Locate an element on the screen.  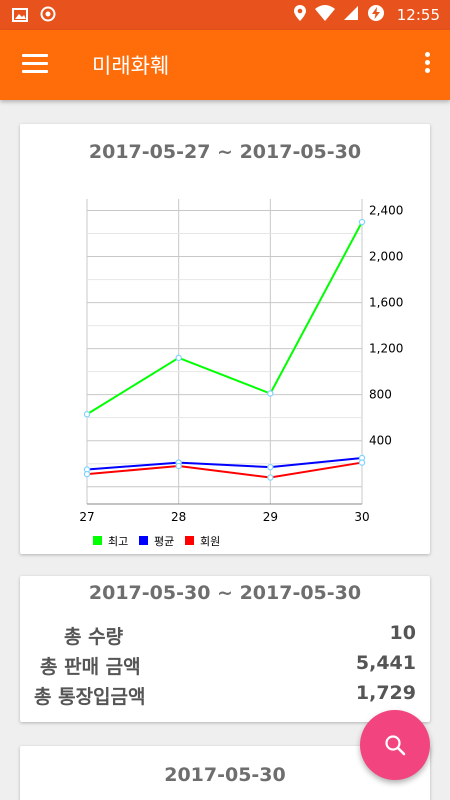
x-tick-label: 30 is located at coordinates (361, 517).